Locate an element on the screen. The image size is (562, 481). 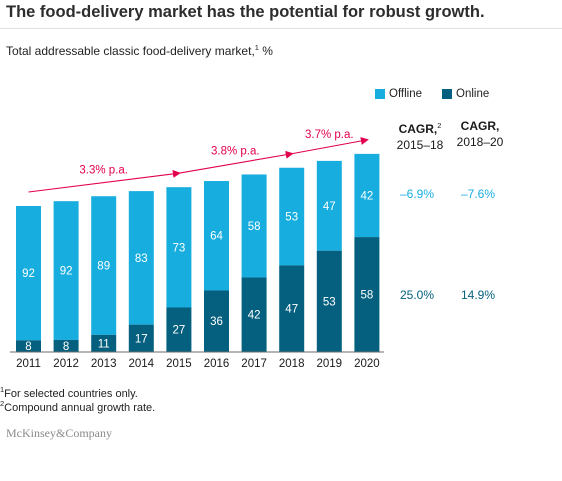
x-tick-2020: 2020 is located at coordinates (367, 364).